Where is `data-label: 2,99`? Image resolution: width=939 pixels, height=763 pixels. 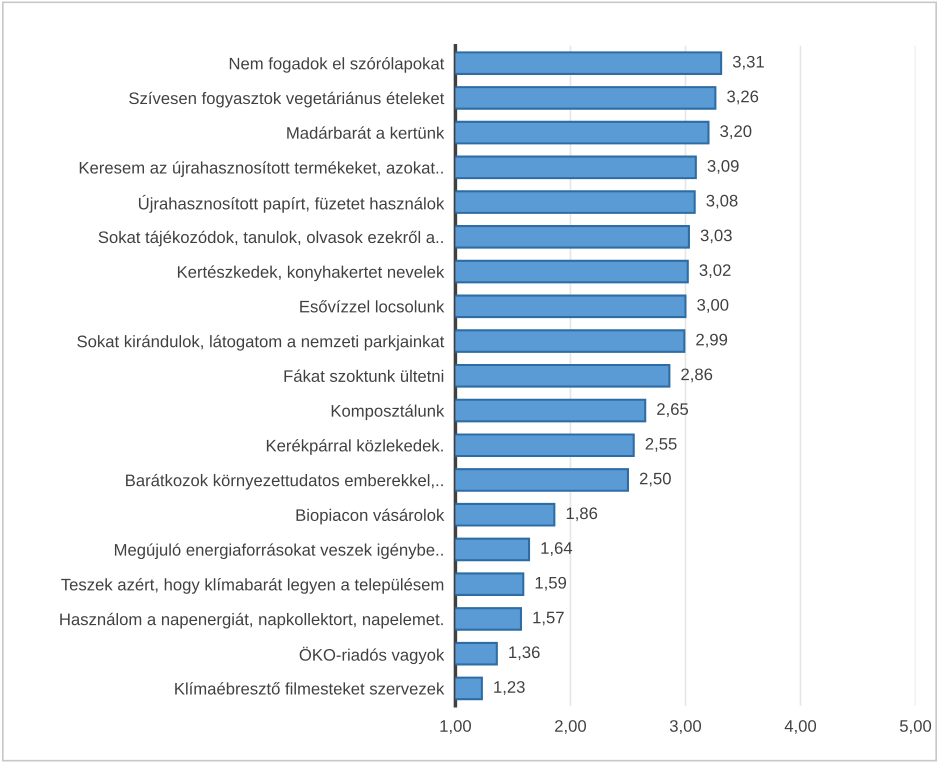 data-label: 2,99 is located at coordinates (712, 341).